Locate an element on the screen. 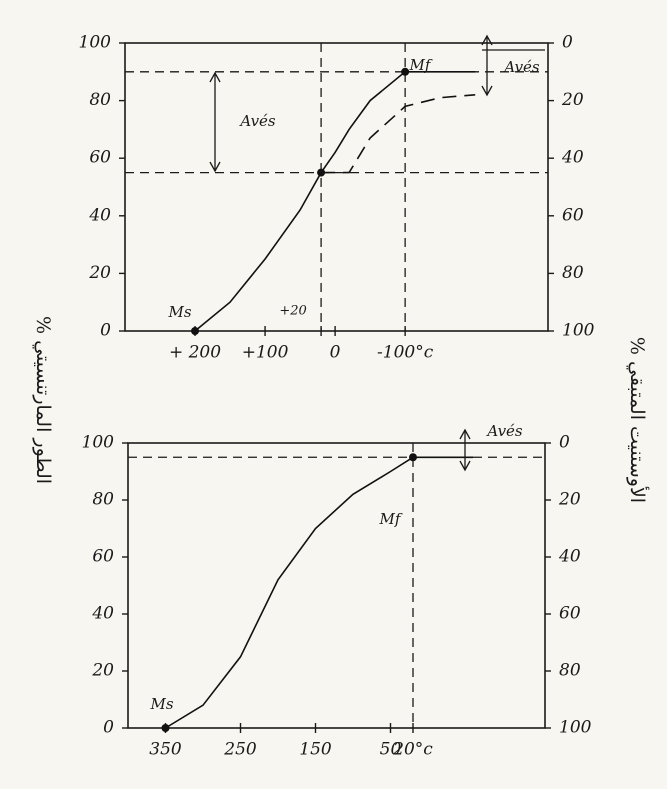 Image resolution: width=667 pixels, height=789 pixels. x-tick-label: 50 is located at coordinates (391, 750).